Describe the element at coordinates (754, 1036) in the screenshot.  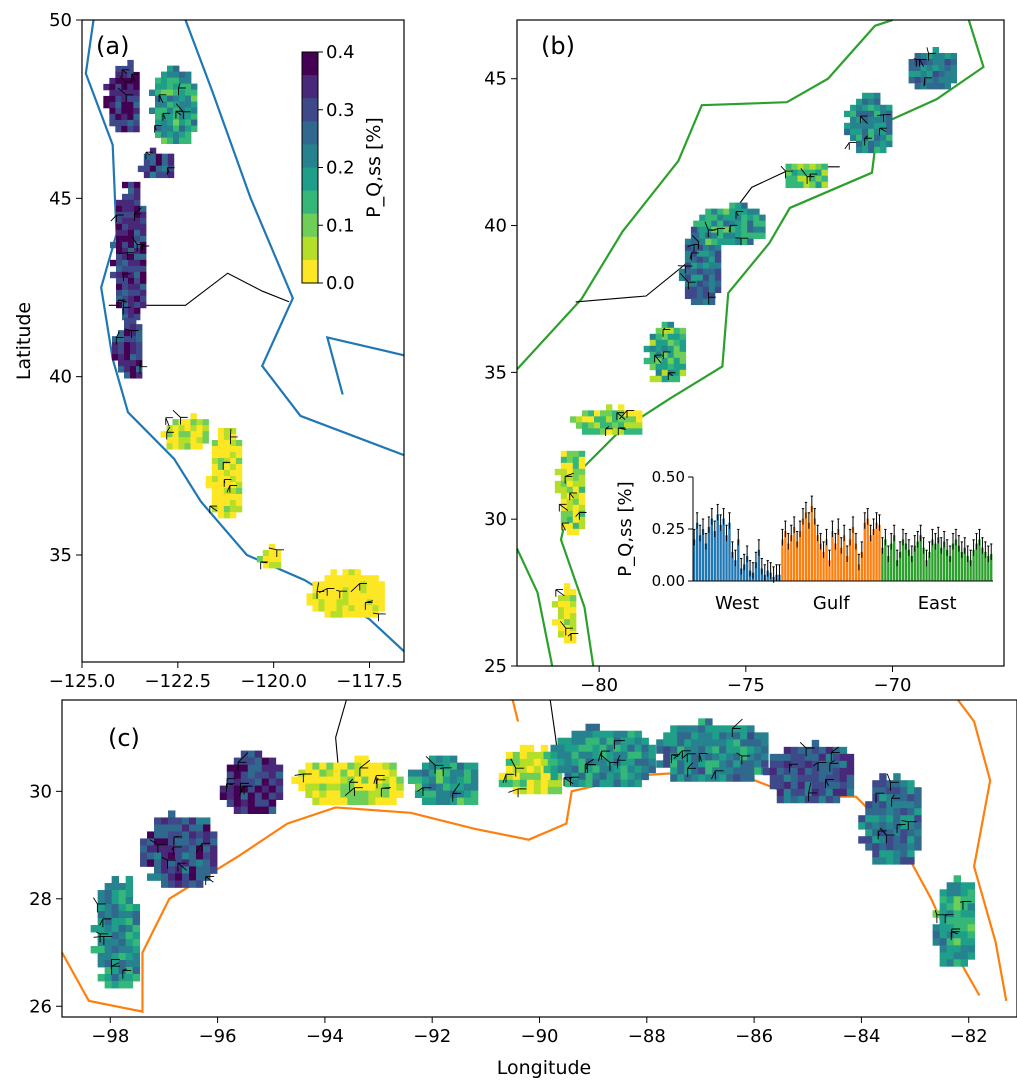
I see `panel-c-x-tick-label: −86` at that location.